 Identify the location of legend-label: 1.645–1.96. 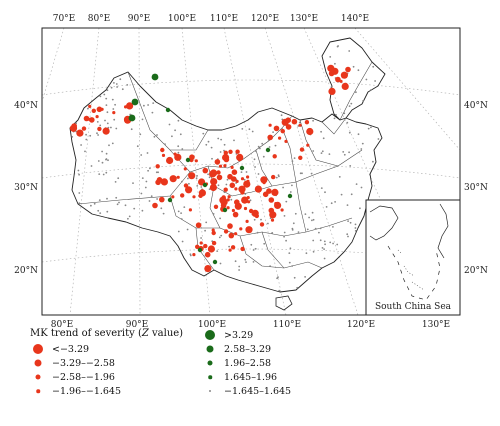
(251, 377).